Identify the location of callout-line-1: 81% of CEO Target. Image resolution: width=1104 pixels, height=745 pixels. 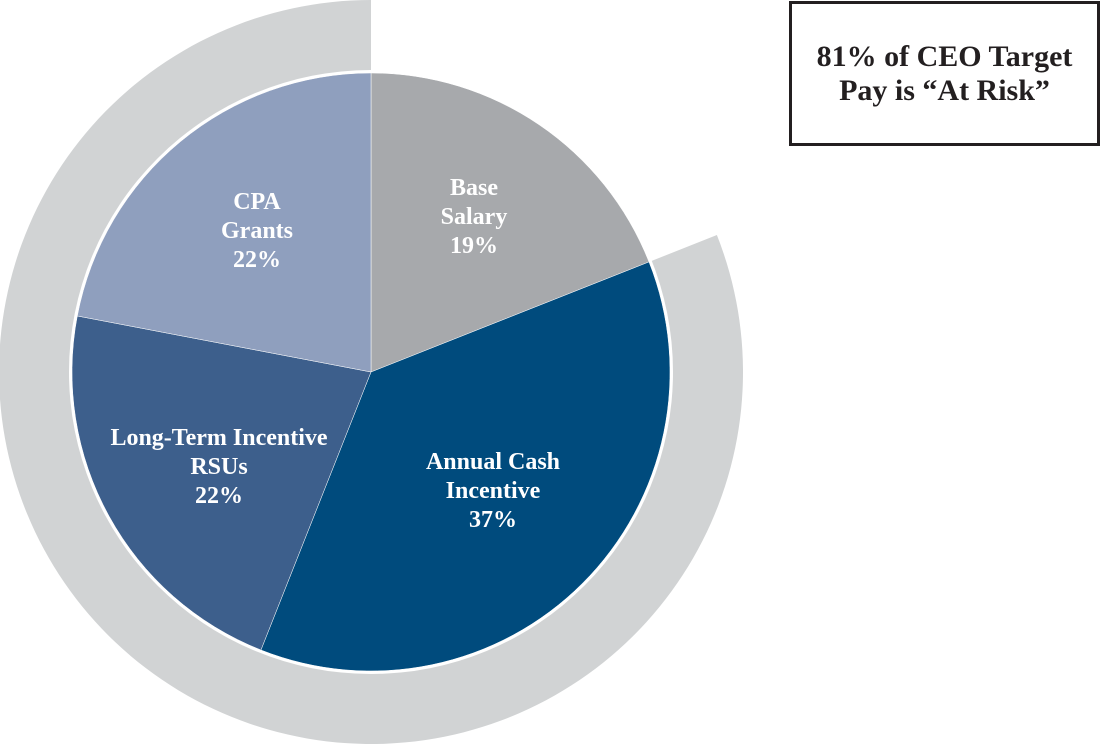
(944, 56).